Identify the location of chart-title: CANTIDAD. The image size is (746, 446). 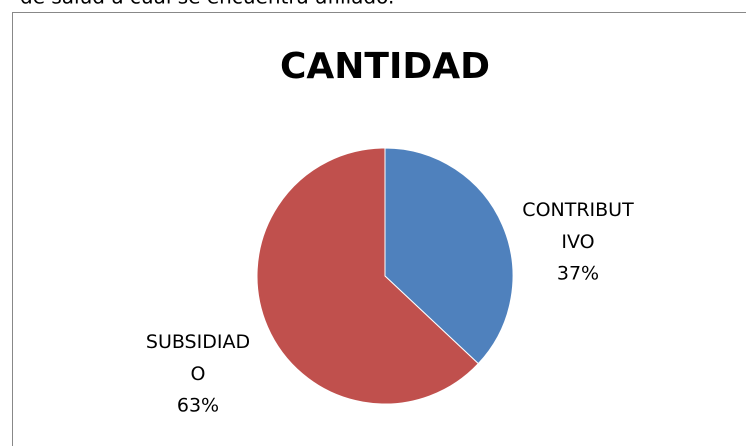
(385, 66).